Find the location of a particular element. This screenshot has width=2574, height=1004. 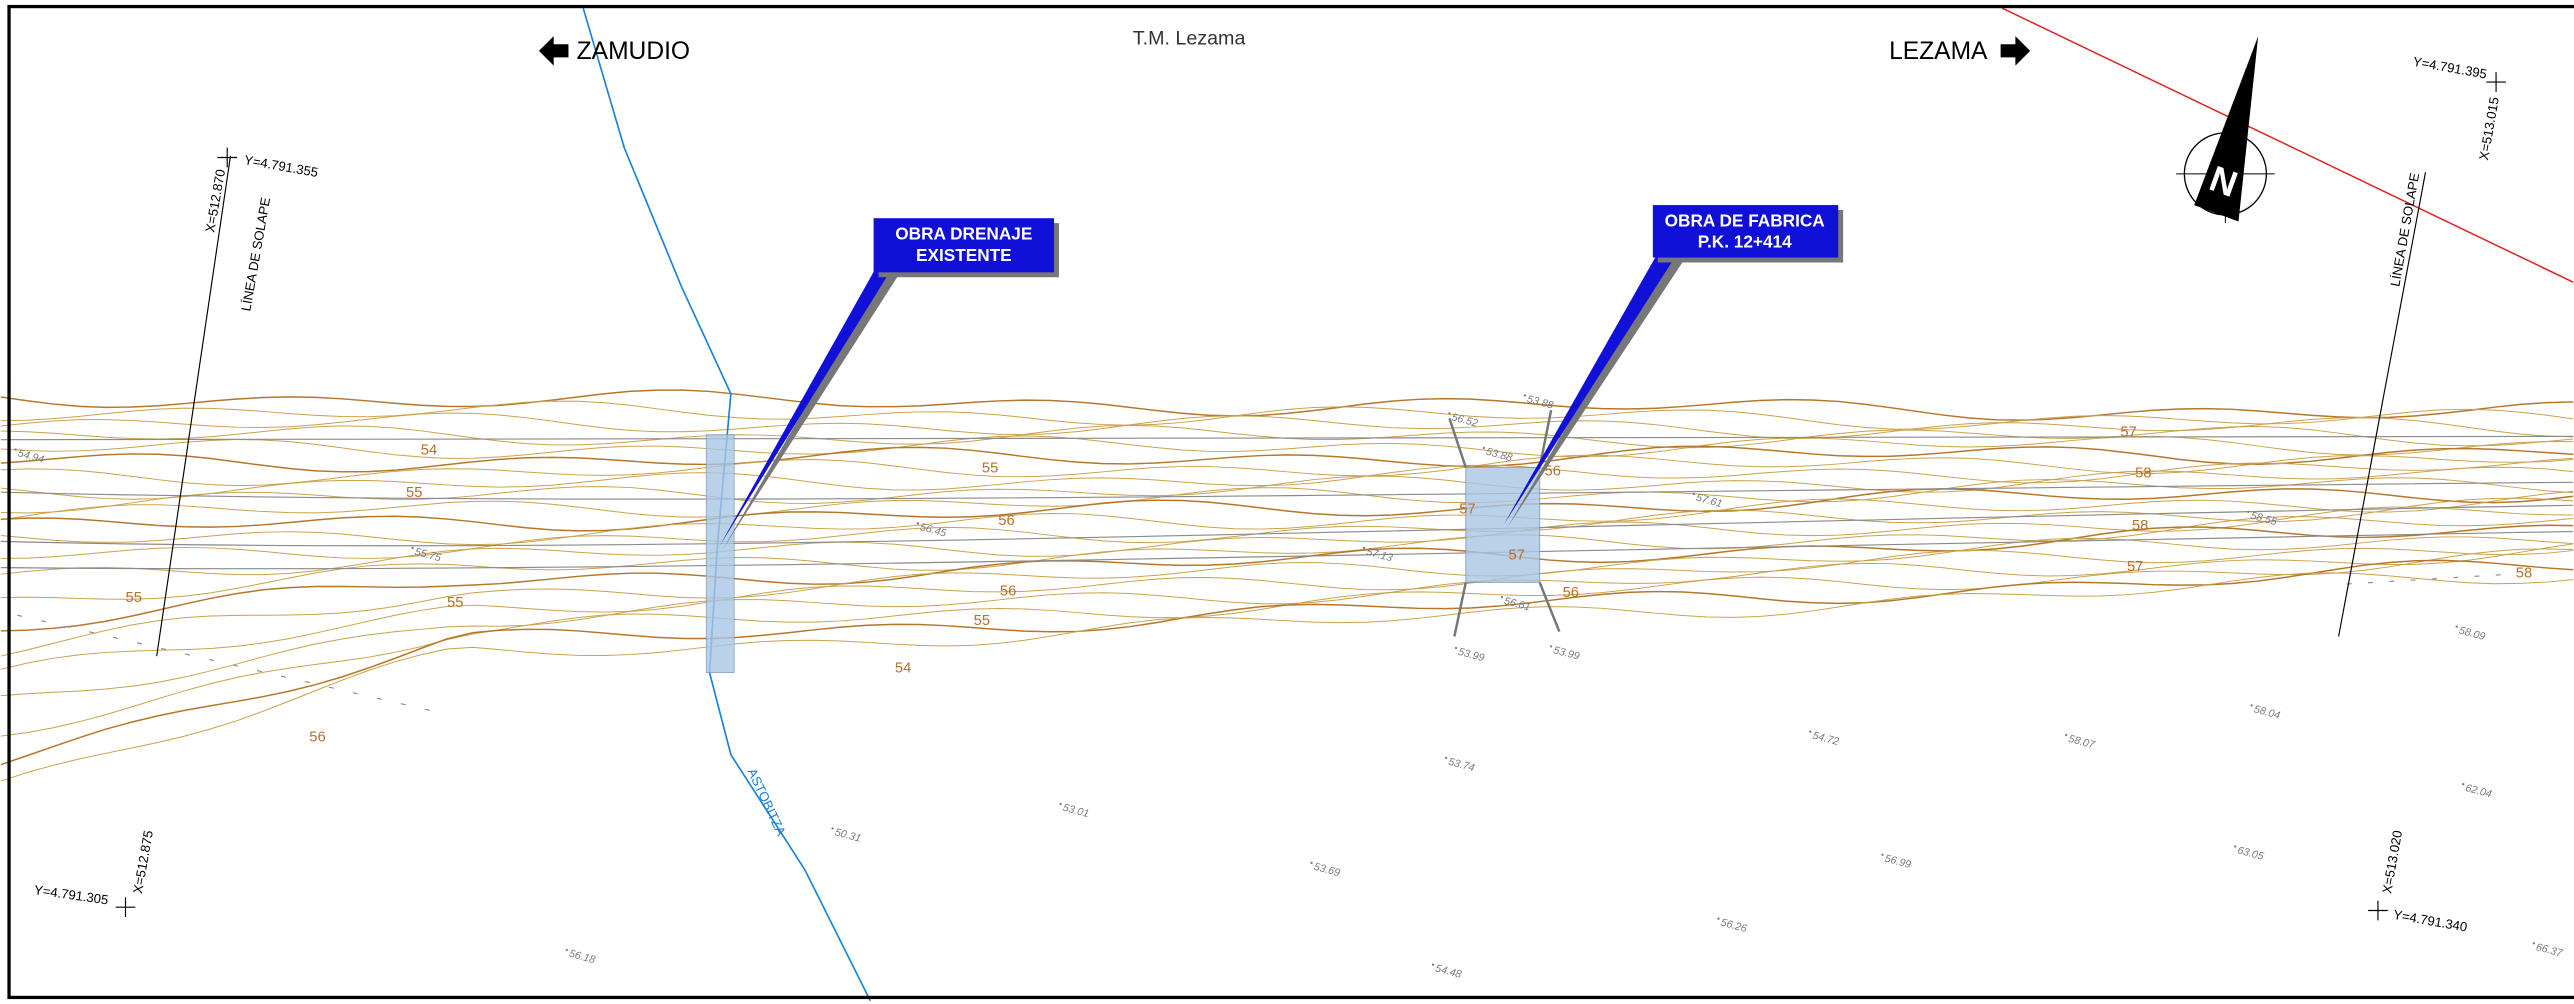

north-arrow: N is located at coordinates (2225, 130).